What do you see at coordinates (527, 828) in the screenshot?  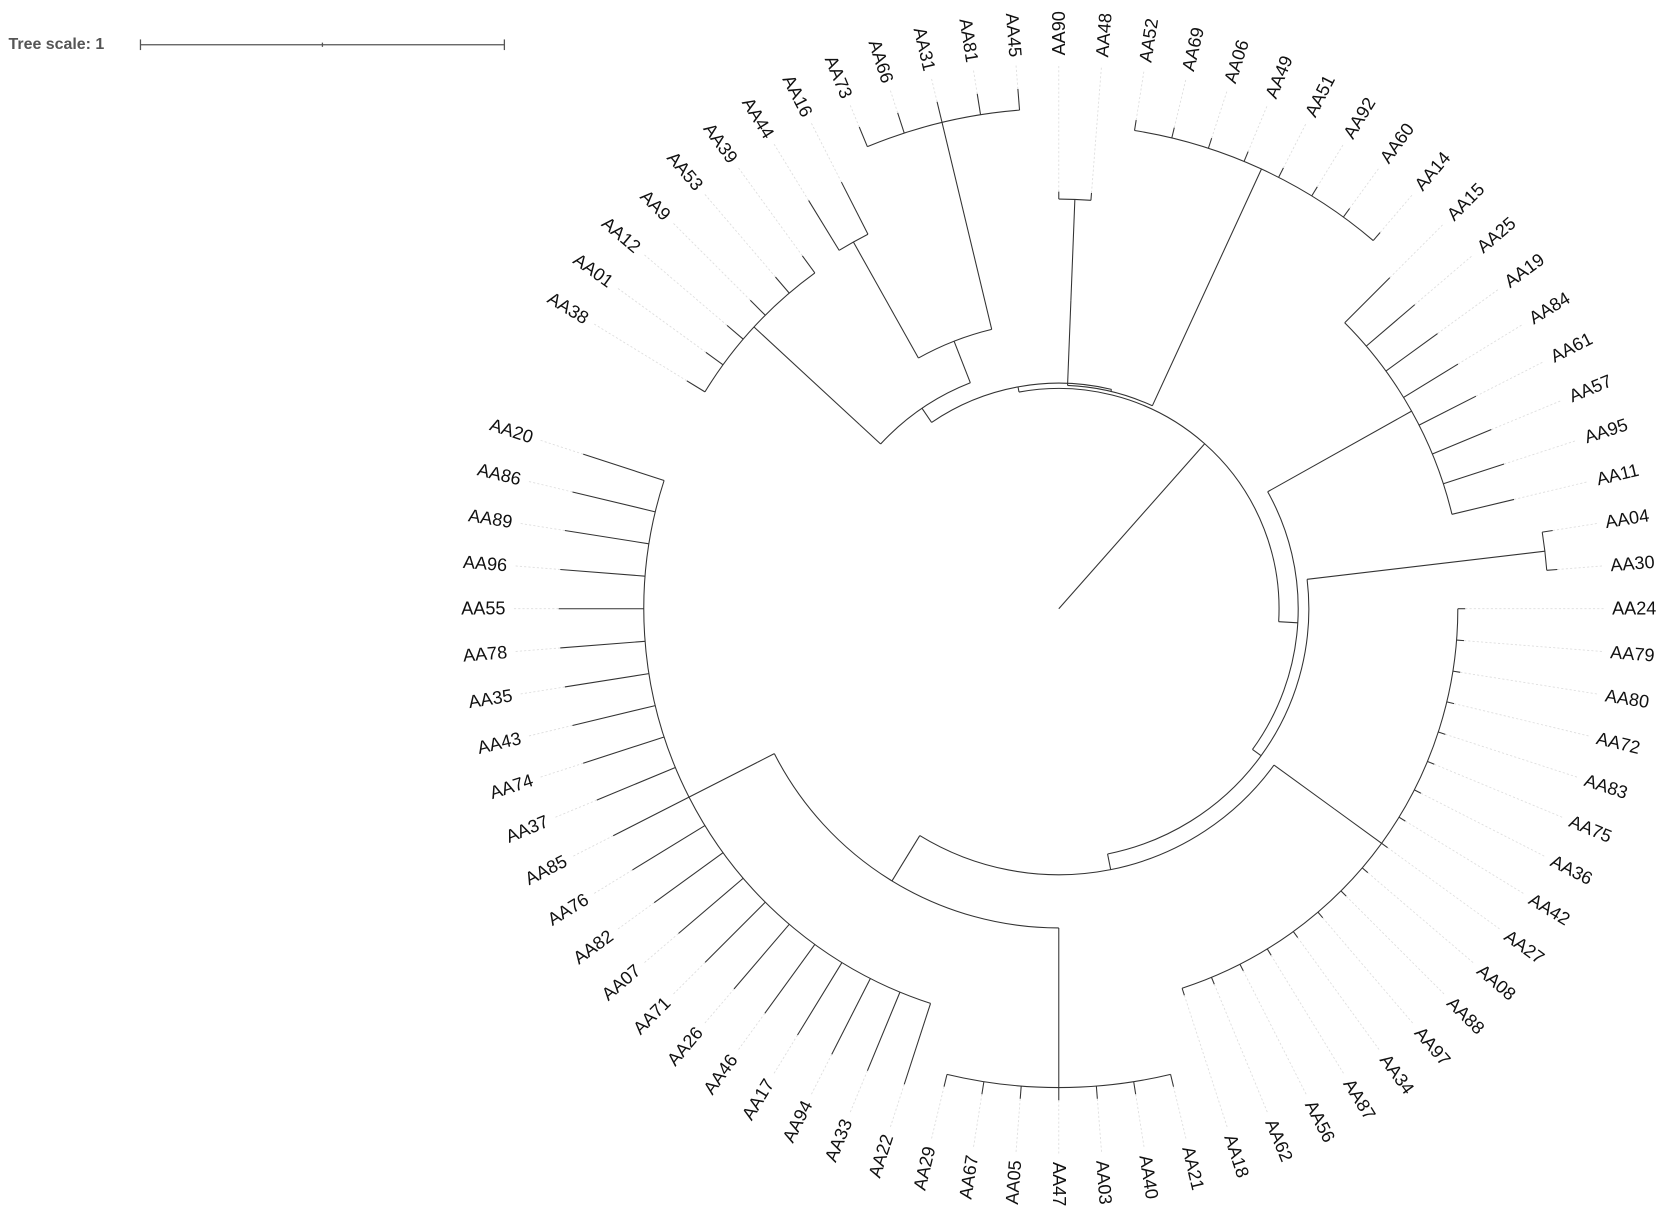 I see `leaf-label: AA37` at bounding box center [527, 828].